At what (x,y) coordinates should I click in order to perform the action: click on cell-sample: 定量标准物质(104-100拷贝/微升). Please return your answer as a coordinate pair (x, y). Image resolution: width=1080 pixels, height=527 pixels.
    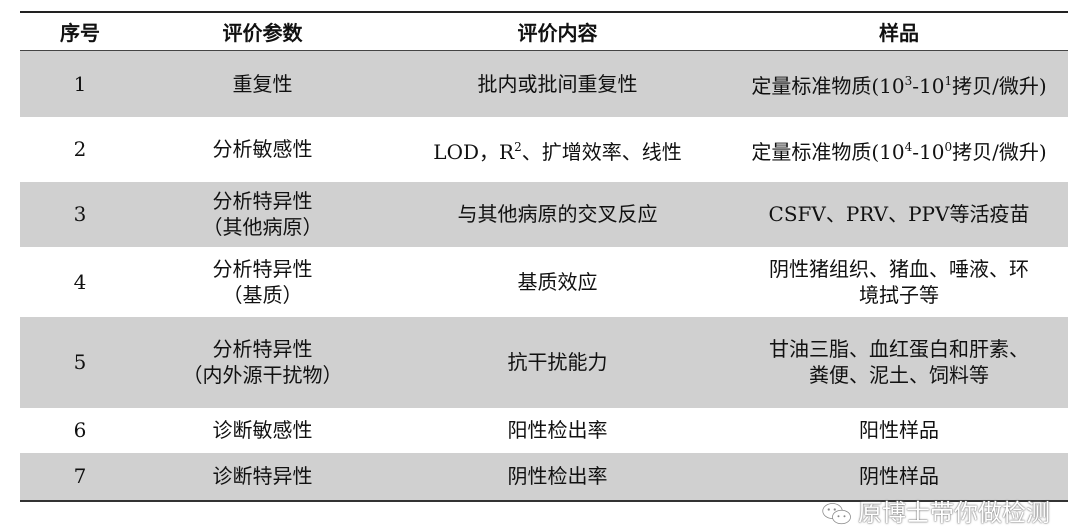
    Looking at the image, I should click on (899, 151).